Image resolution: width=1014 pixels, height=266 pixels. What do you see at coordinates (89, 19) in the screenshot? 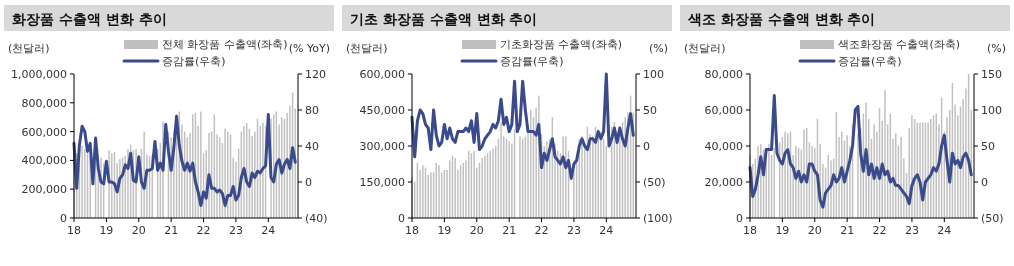
I see `chart-title: 화장품 수출액 변화 추이` at bounding box center [89, 19].